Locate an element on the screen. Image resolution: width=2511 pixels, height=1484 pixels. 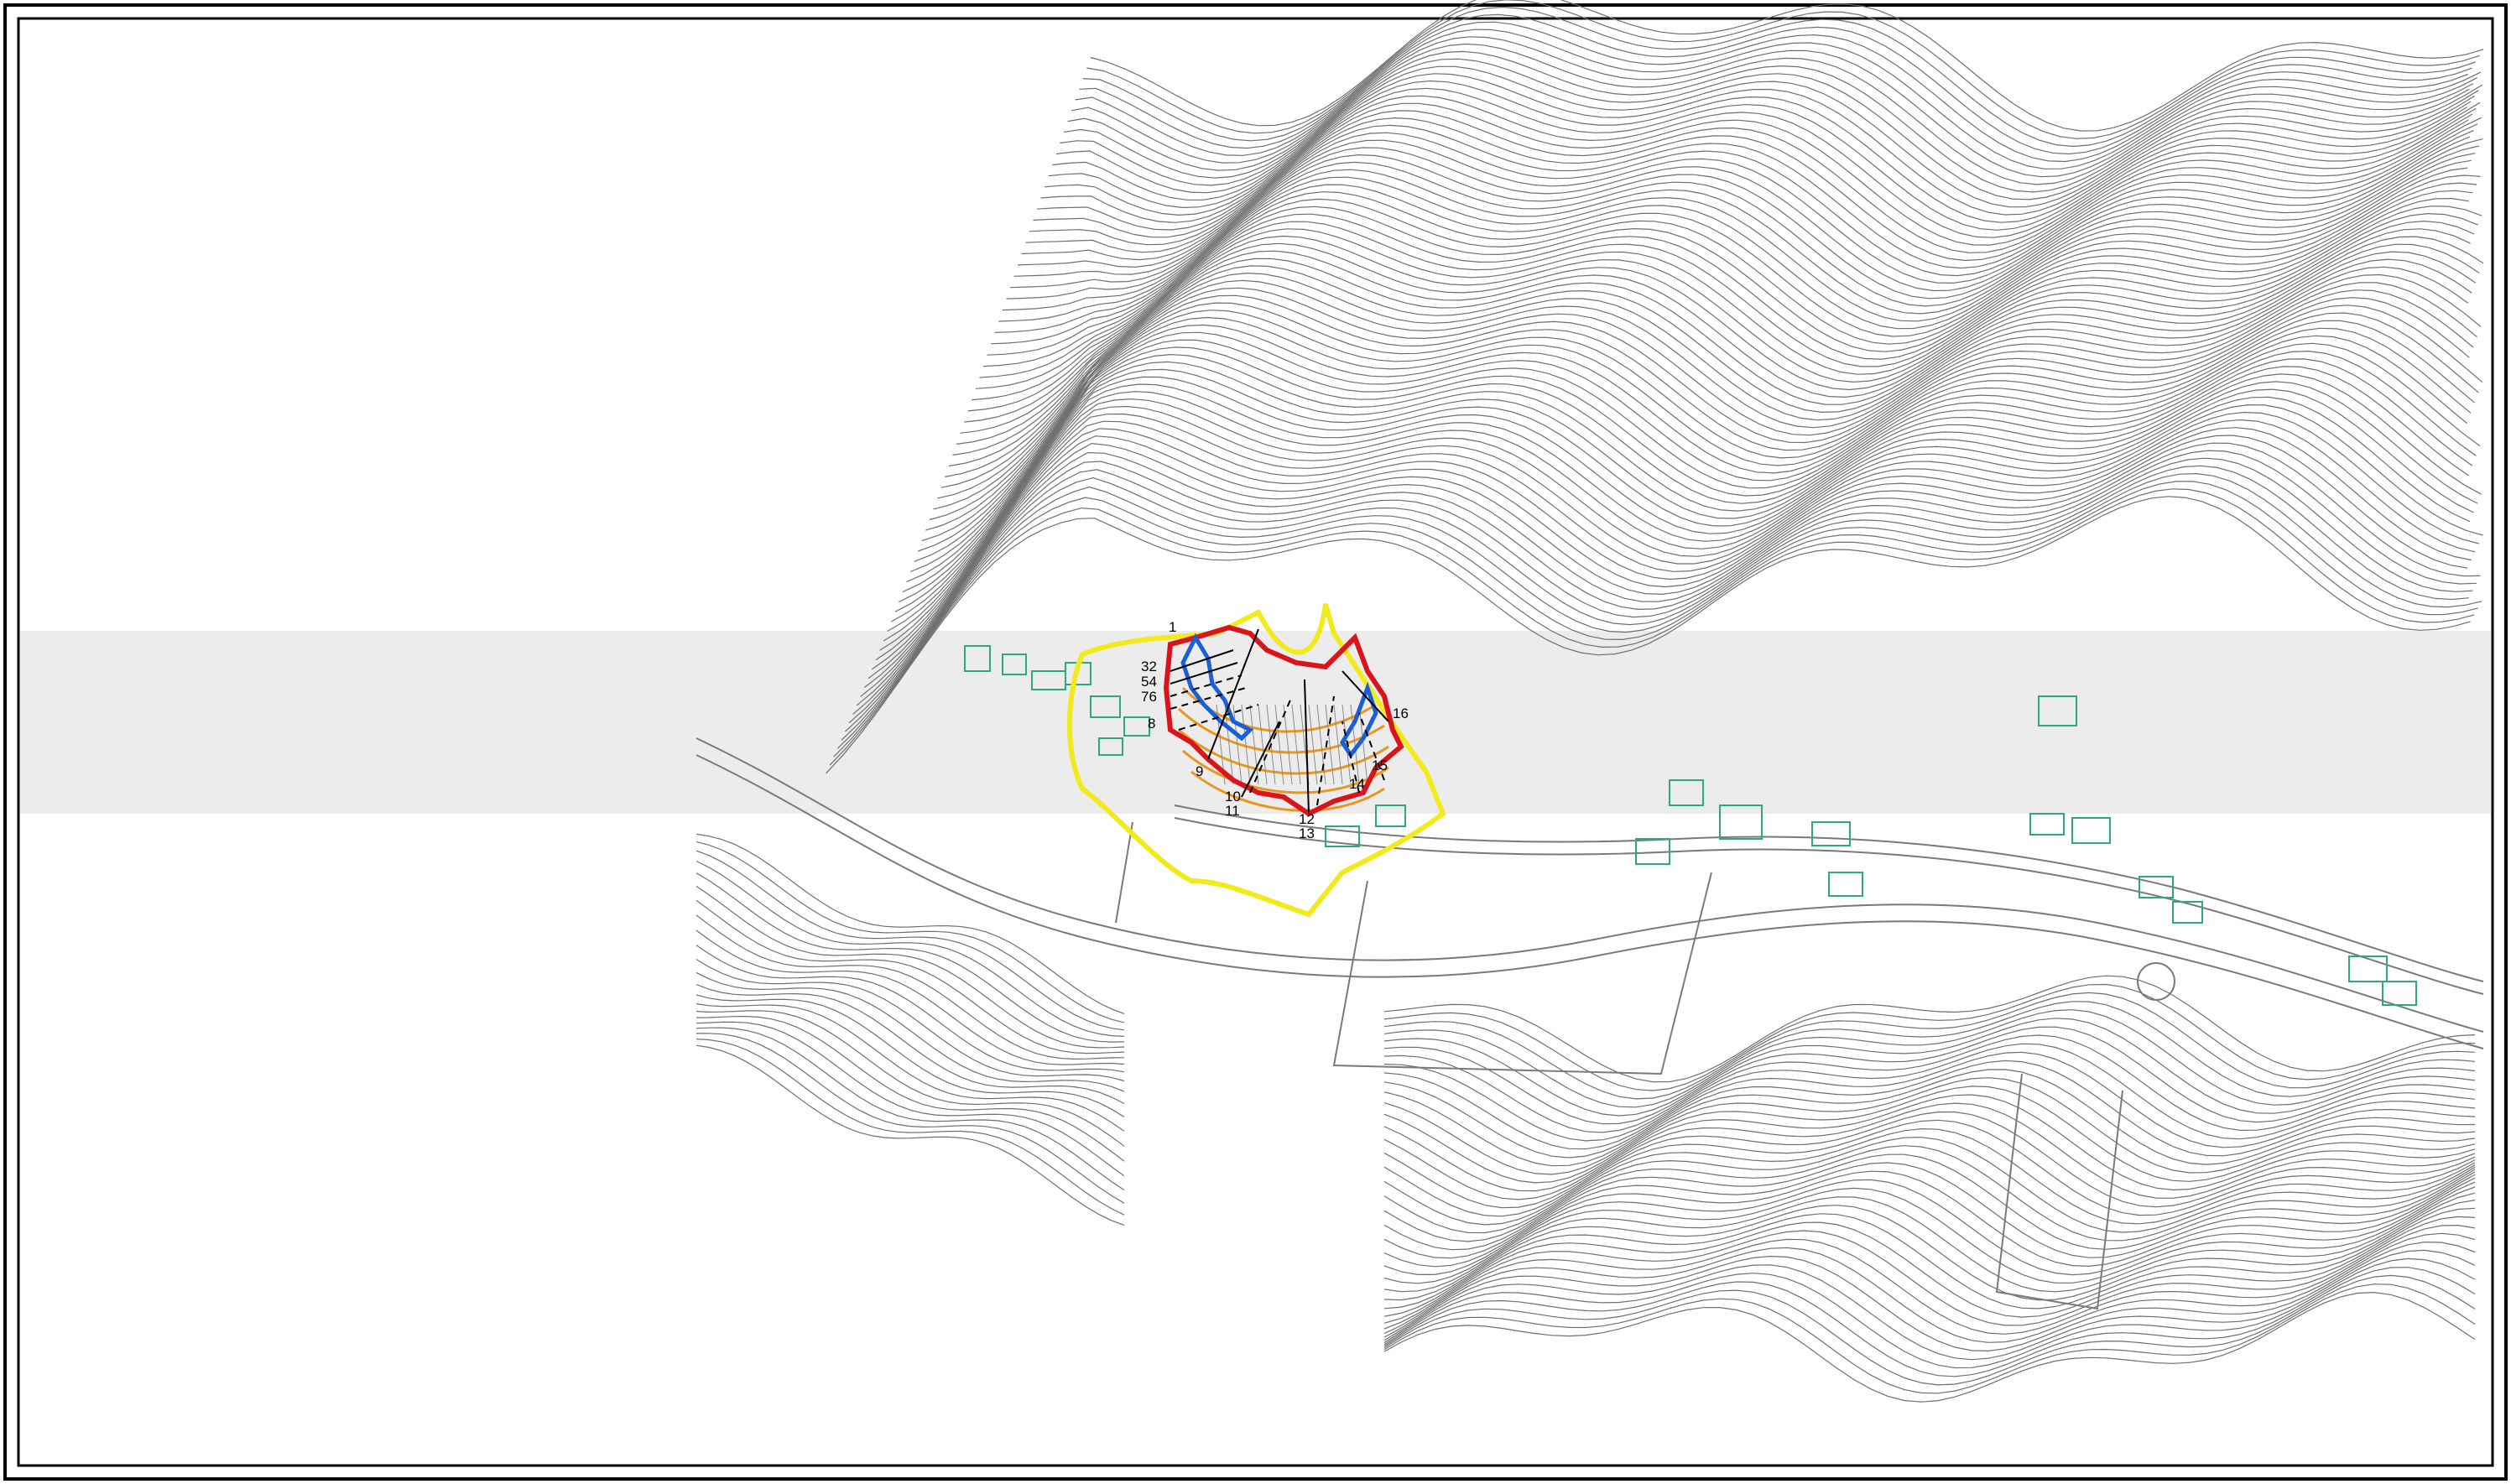
highlight-band is located at coordinates (1255, 722).